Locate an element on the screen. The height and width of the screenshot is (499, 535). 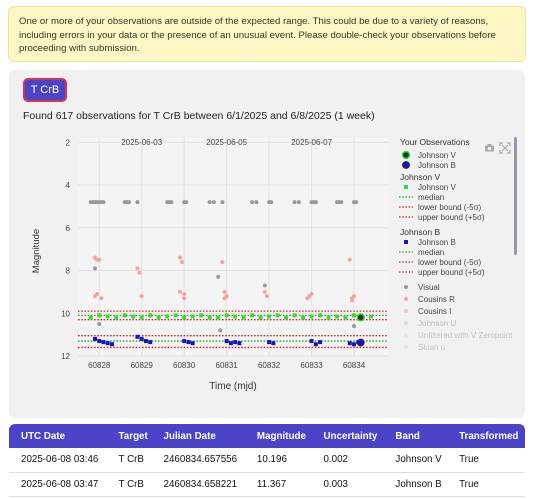
legend-v-group-title: Johnson V is located at coordinates (420, 177).